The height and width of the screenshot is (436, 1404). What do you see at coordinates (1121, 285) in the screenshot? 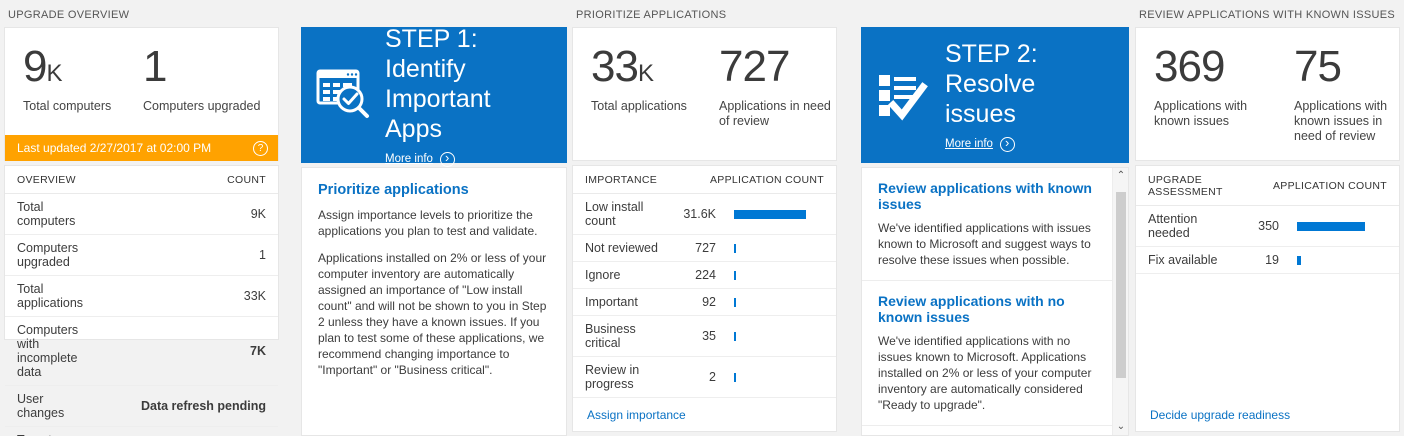
I see `scrollbar-thumb` at bounding box center [1121, 285].